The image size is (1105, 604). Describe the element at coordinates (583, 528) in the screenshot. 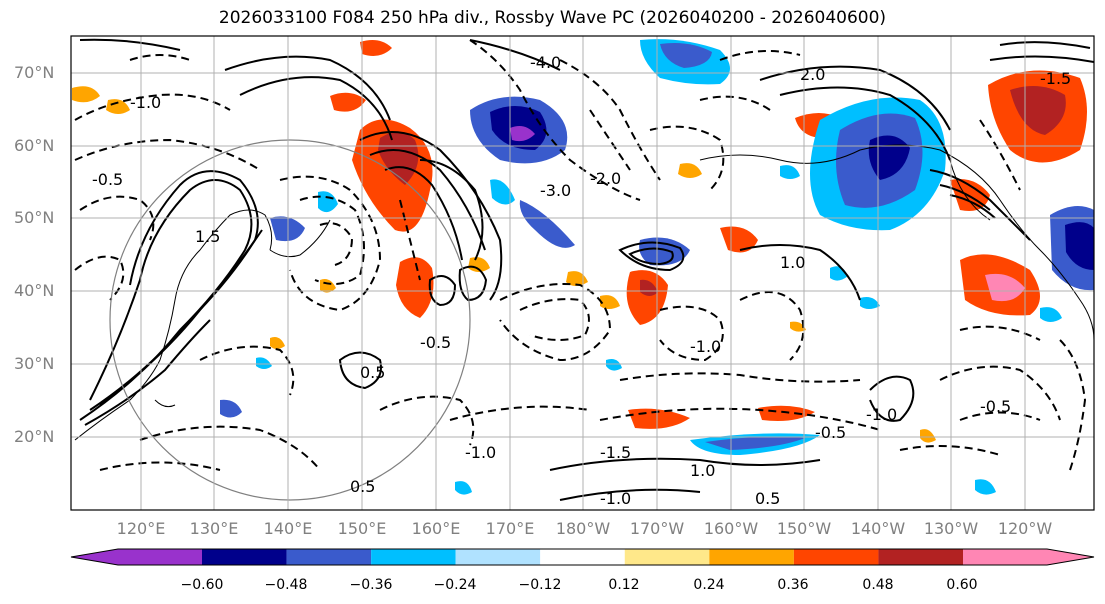

I see `lon-label: 180°W` at that location.